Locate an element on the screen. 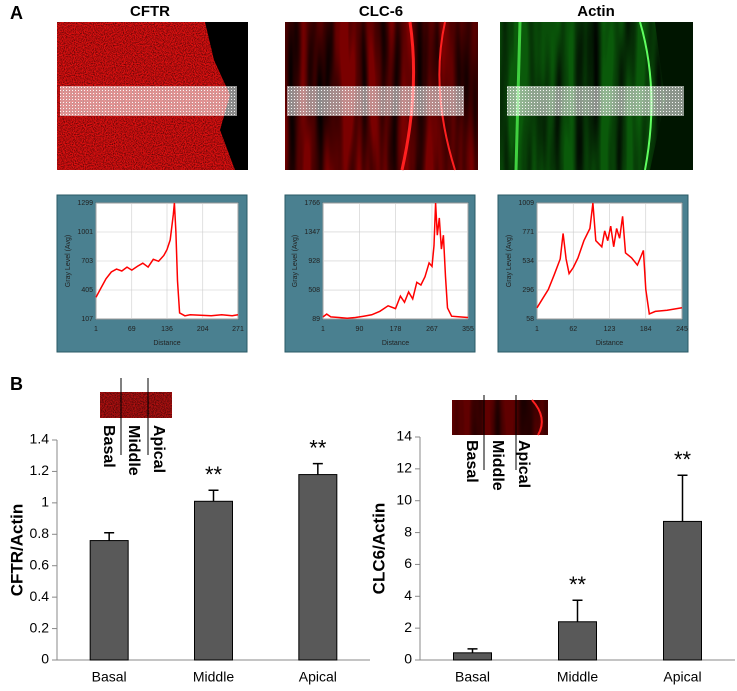 This screenshot has width=737, height=691. x-tick-label: 355 is located at coordinates (468, 329).